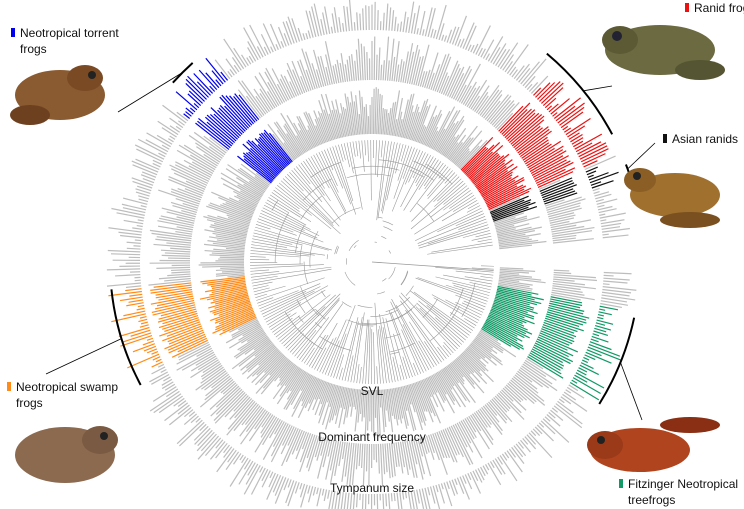 Image resolution: width=744 pixels, height=509 pixels. Describe the element at coordinates (653, 444) in the screenshot. I see `frog-photo` at that location.